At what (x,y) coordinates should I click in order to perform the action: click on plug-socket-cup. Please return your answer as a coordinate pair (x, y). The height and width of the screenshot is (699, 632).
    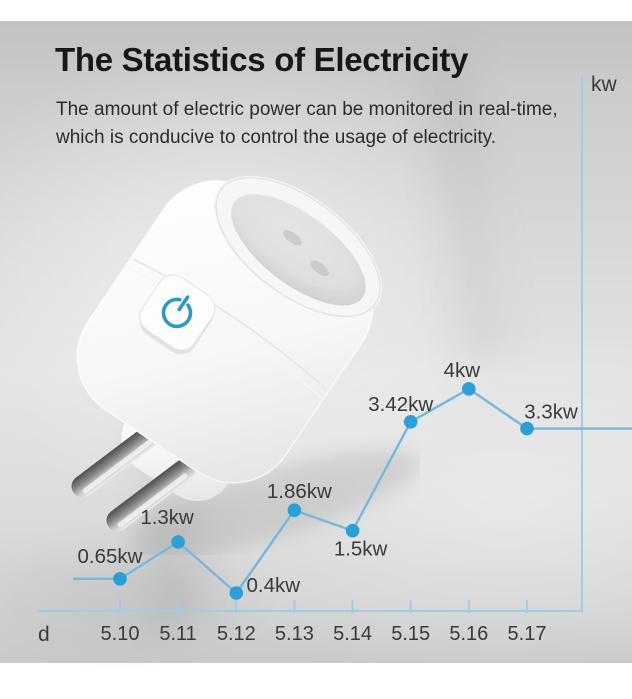
    Looking at the image, I should click on (298, 247).